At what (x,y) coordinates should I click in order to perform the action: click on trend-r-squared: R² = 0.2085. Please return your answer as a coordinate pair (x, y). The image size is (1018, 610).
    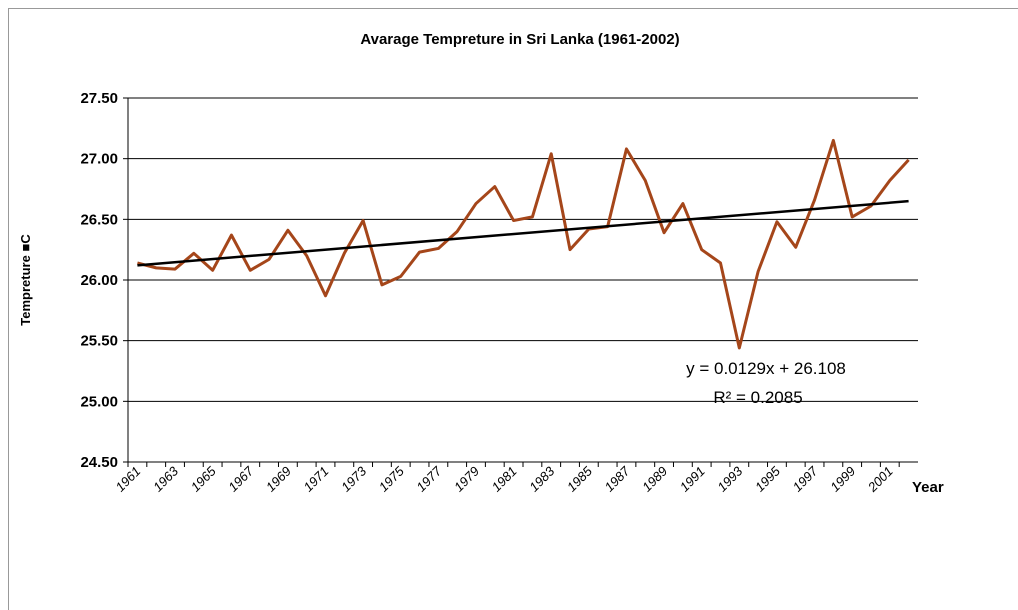
    Looking at the image, I should click on (757, 397).